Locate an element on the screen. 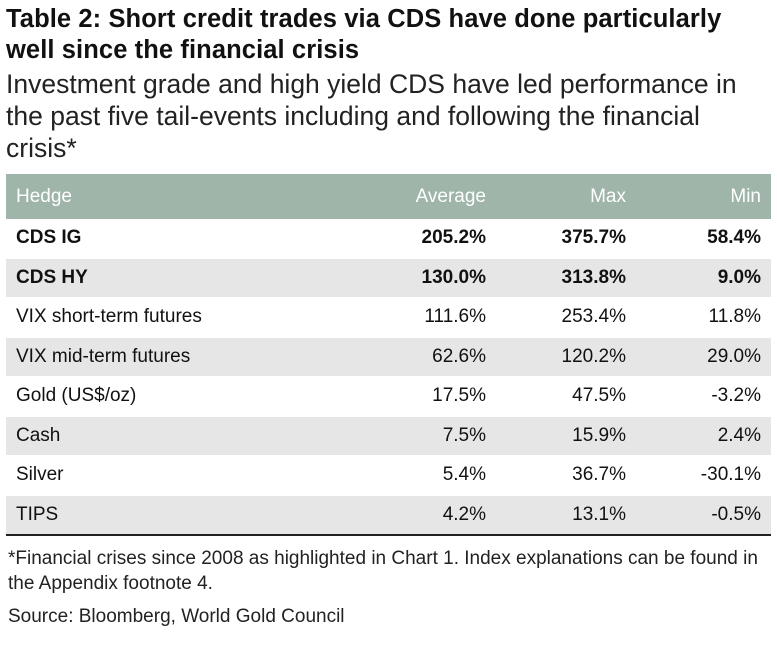 The width and height of the screenshot is (777, 665). cell-hedge: CDS HY is located at coordinates (173, 278).